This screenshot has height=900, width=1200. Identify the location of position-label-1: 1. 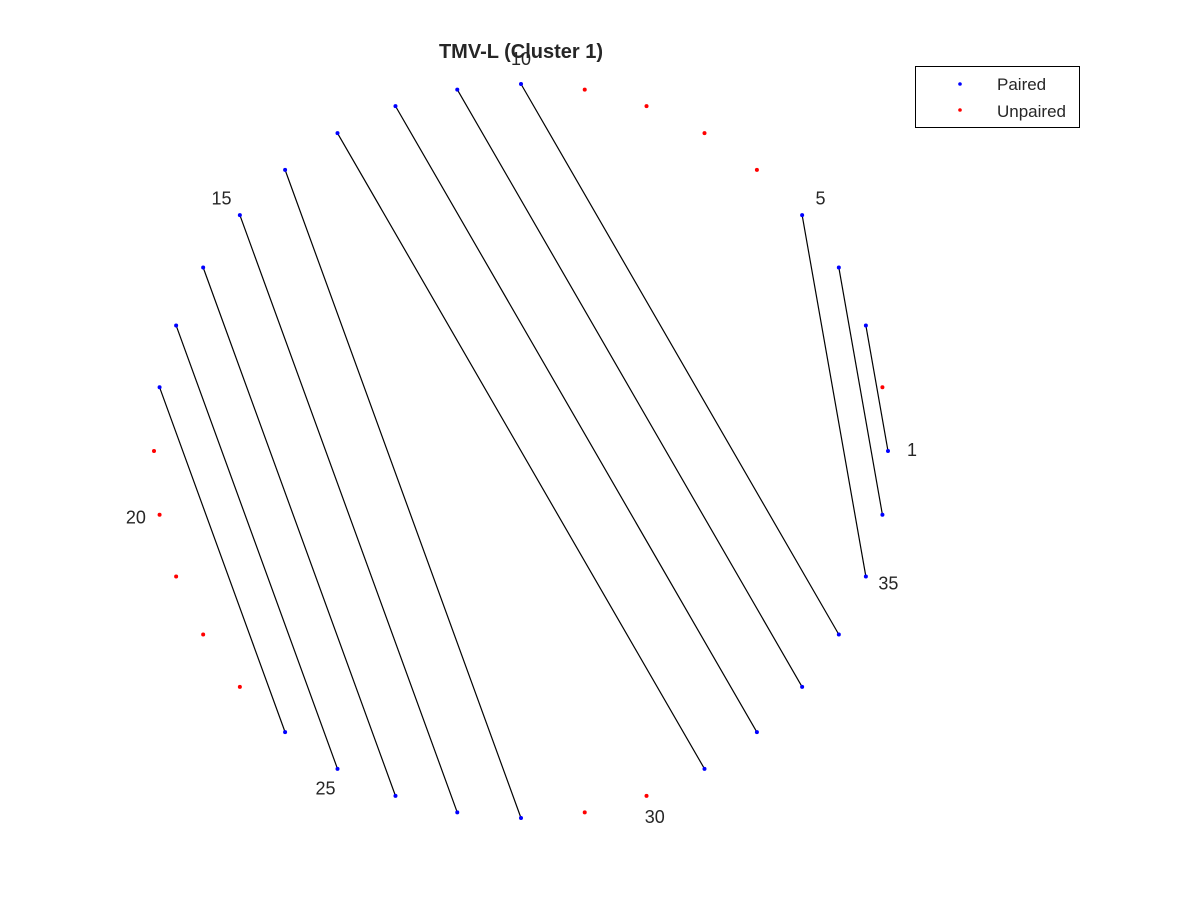
(912, 450).